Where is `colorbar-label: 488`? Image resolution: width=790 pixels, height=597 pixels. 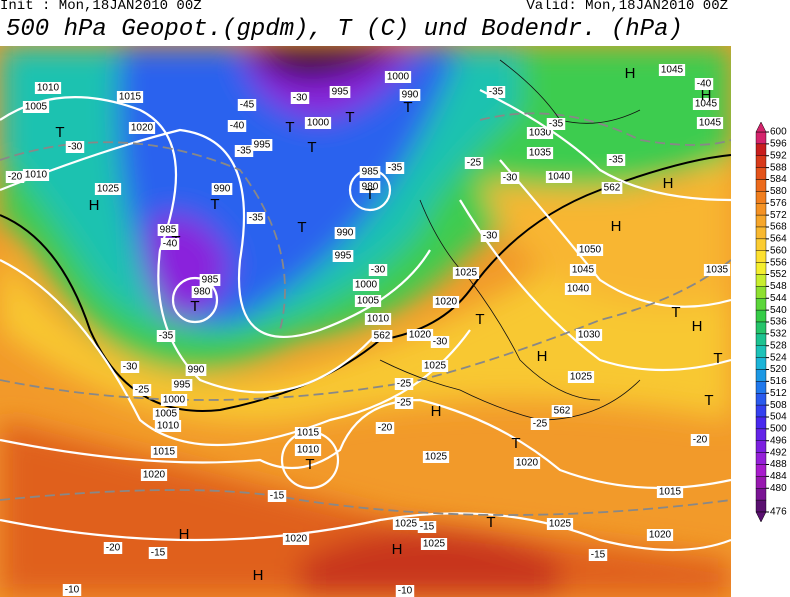
colorbar-label: 488 is located at coordinates (778, 464).